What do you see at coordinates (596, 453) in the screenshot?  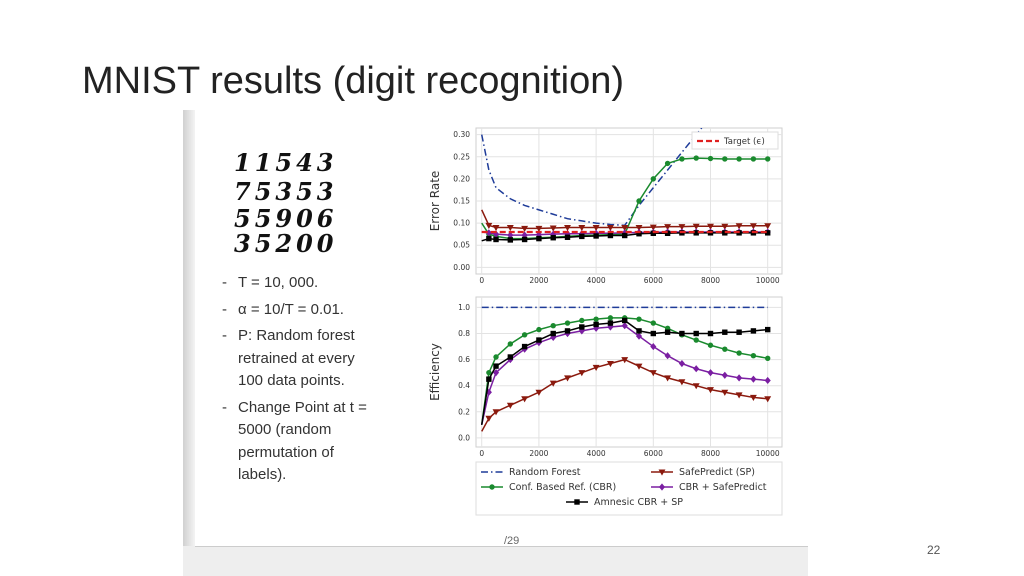 I see `x-tick-label: 4000` at bounding box center [596, 453].